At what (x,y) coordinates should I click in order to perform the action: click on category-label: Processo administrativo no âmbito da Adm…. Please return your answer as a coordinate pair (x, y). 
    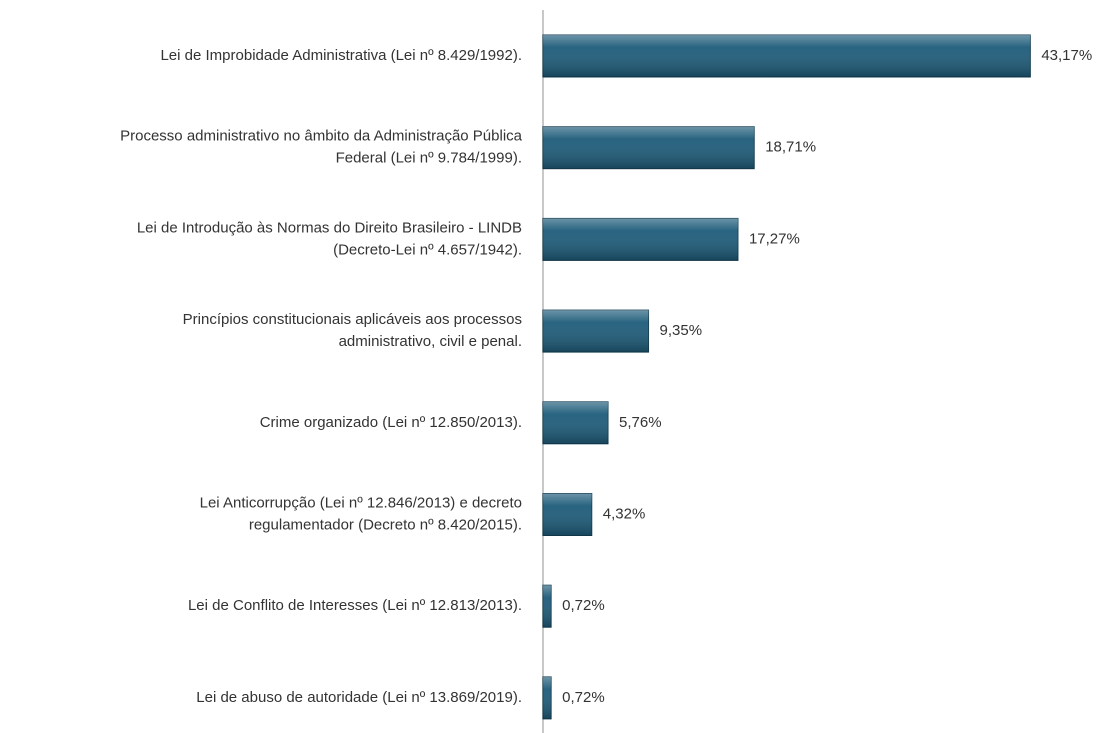
    Looking at the image, I should click on (321, 136).